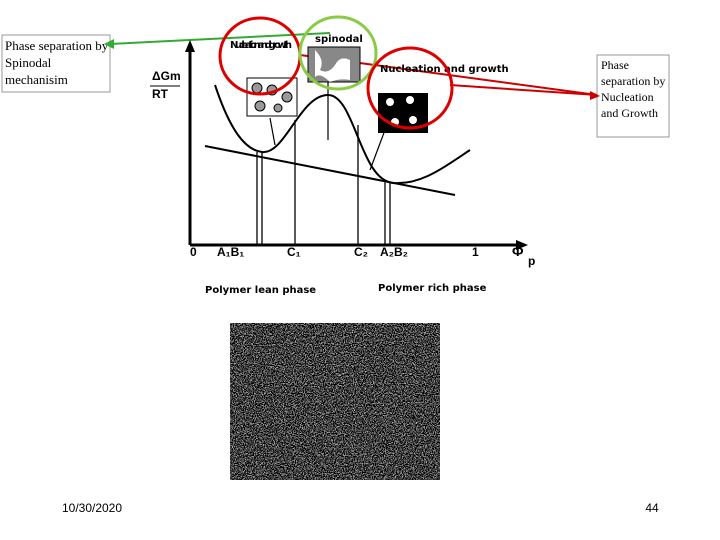 This screenshot has height=540, width=720. I want to click on x-axis-label: Φ, so click(518, 251).